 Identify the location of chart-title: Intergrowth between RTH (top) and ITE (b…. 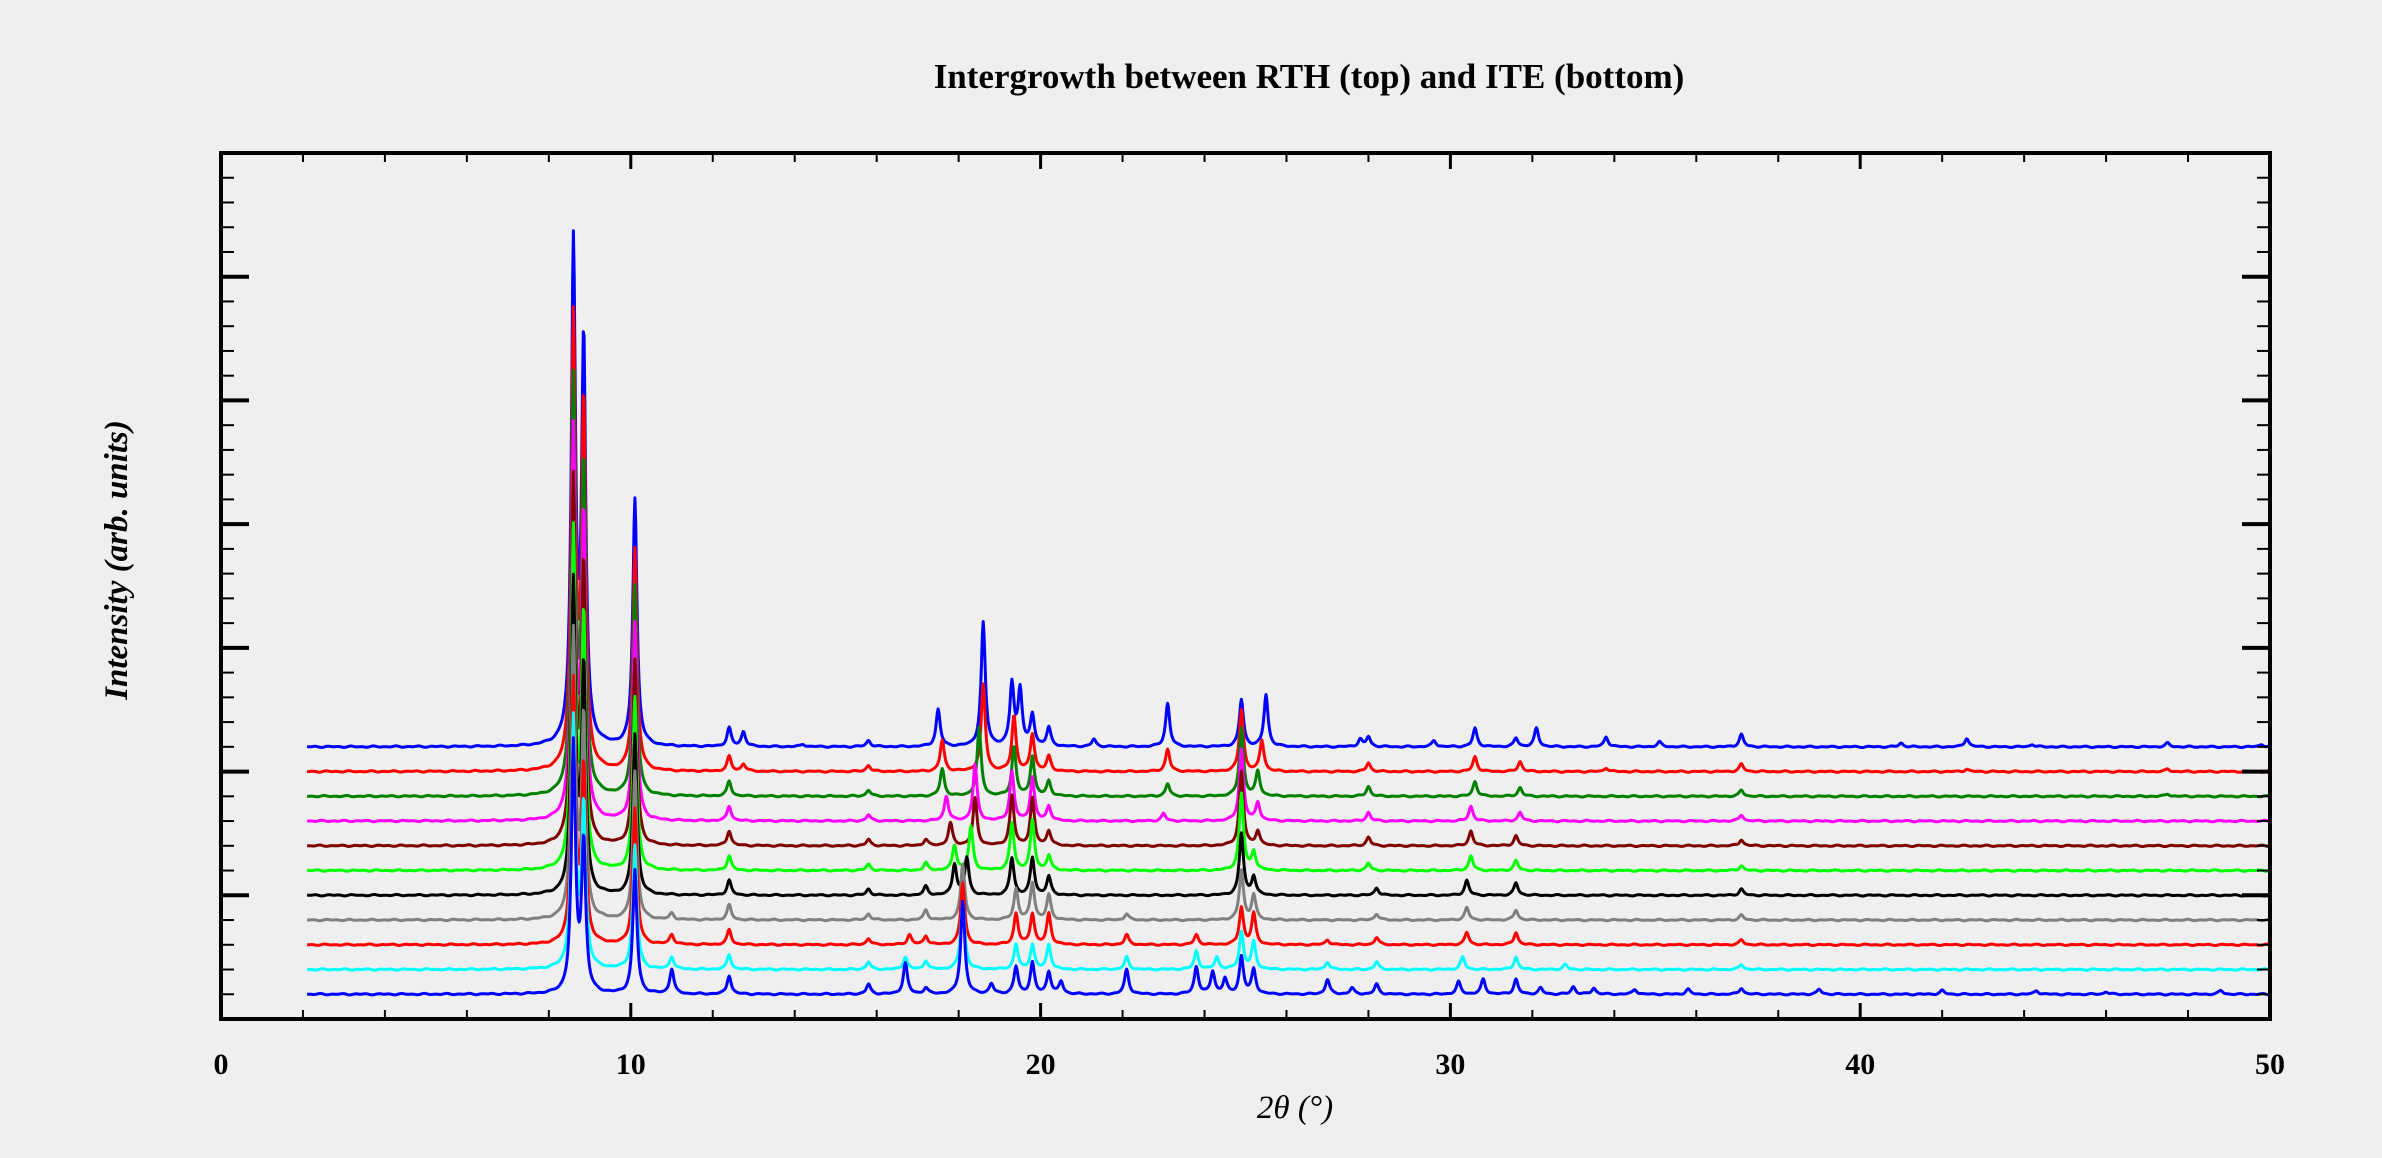
(1309, 76).